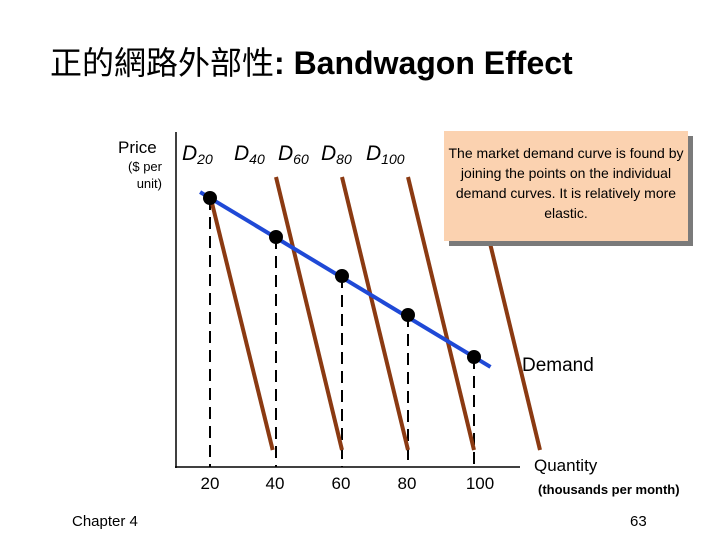 The image size is (720, 540). I want to click on individual-demand-curve-D40, so click(309, 313).